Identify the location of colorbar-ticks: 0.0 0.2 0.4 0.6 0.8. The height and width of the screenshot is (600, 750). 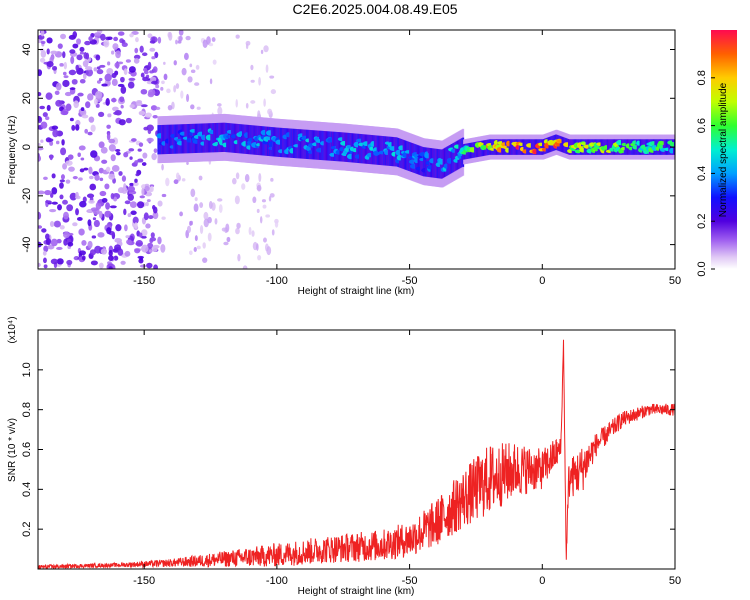
(705, 173).